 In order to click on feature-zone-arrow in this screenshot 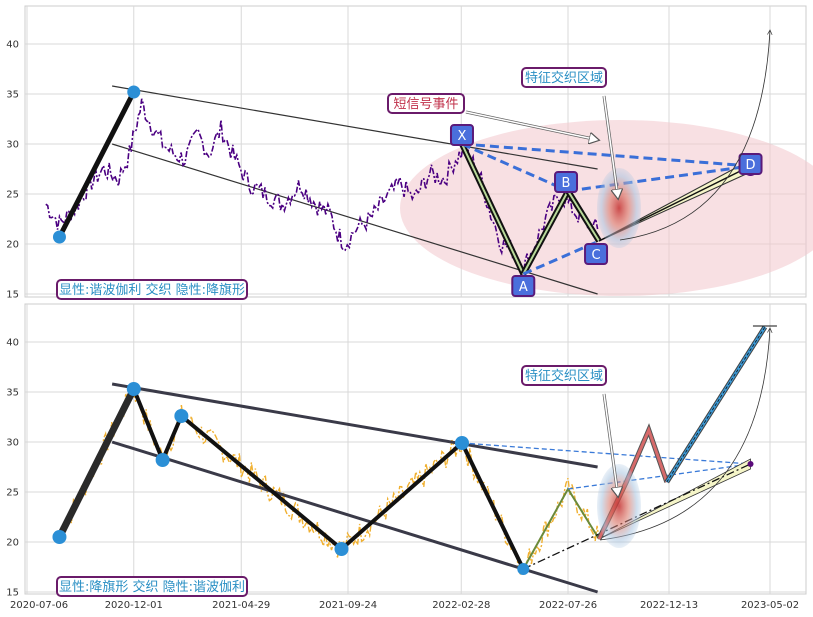, I will do `click(610, 146)`.